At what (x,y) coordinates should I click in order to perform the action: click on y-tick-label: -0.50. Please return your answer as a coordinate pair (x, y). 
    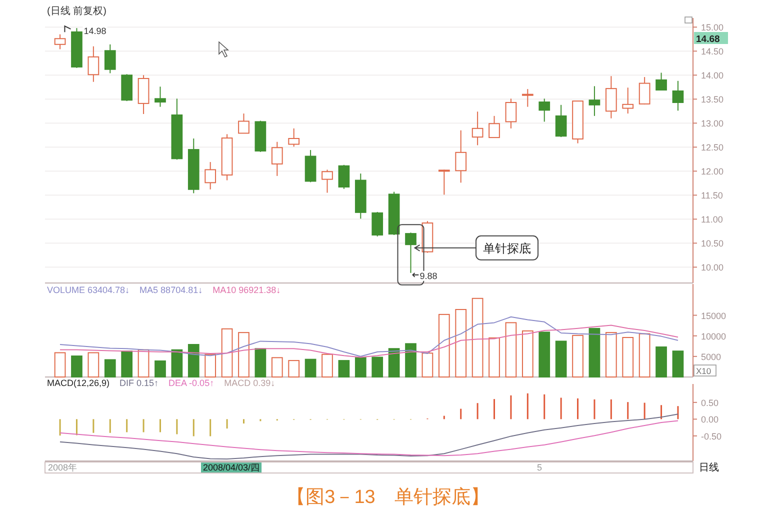
    Looking at the image, I should click on (711, 436).